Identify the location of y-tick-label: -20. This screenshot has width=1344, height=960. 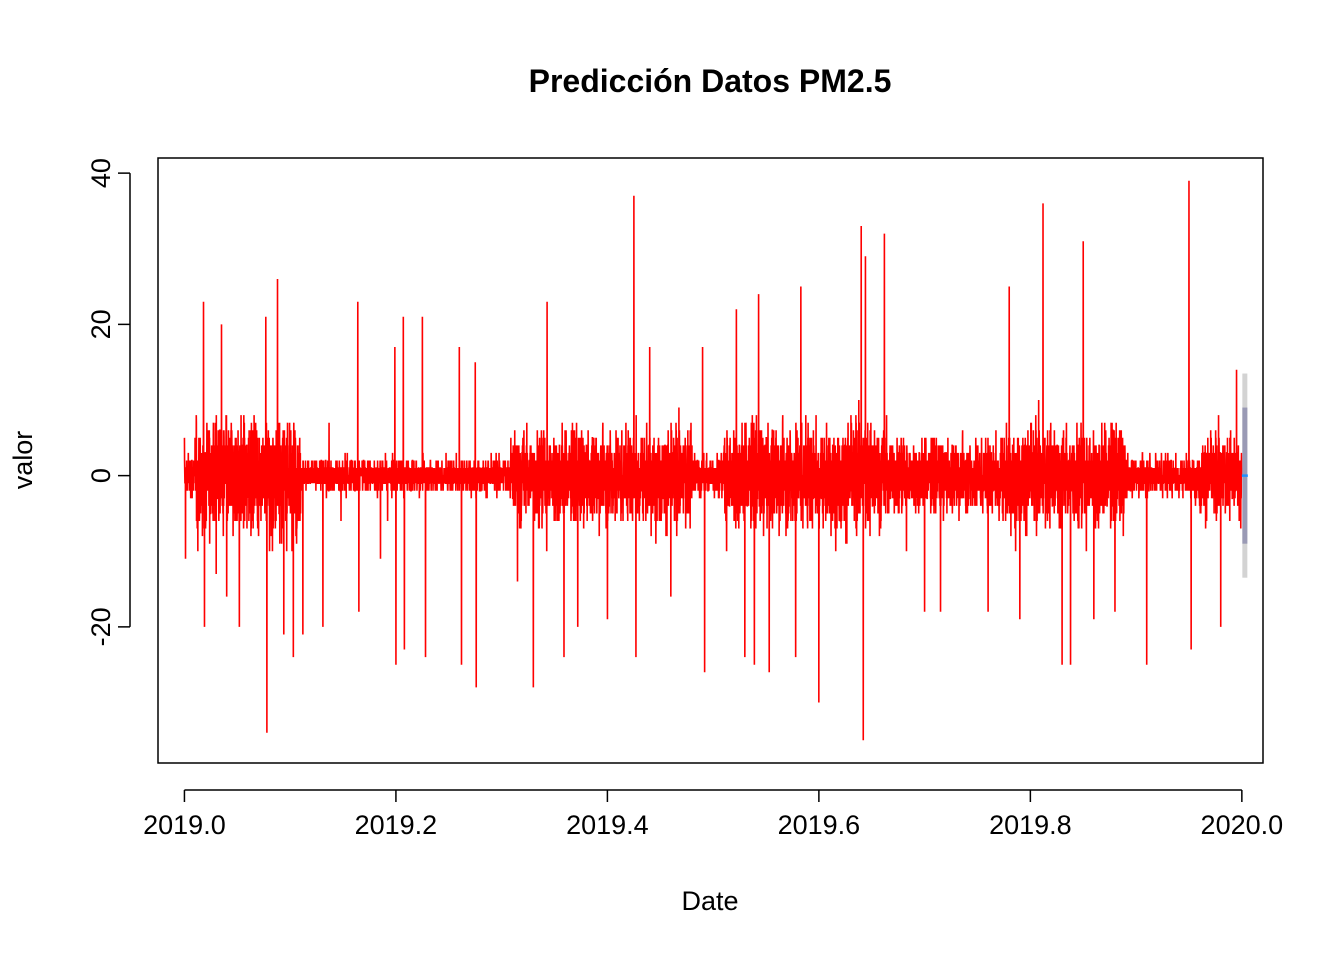
(101, 626).